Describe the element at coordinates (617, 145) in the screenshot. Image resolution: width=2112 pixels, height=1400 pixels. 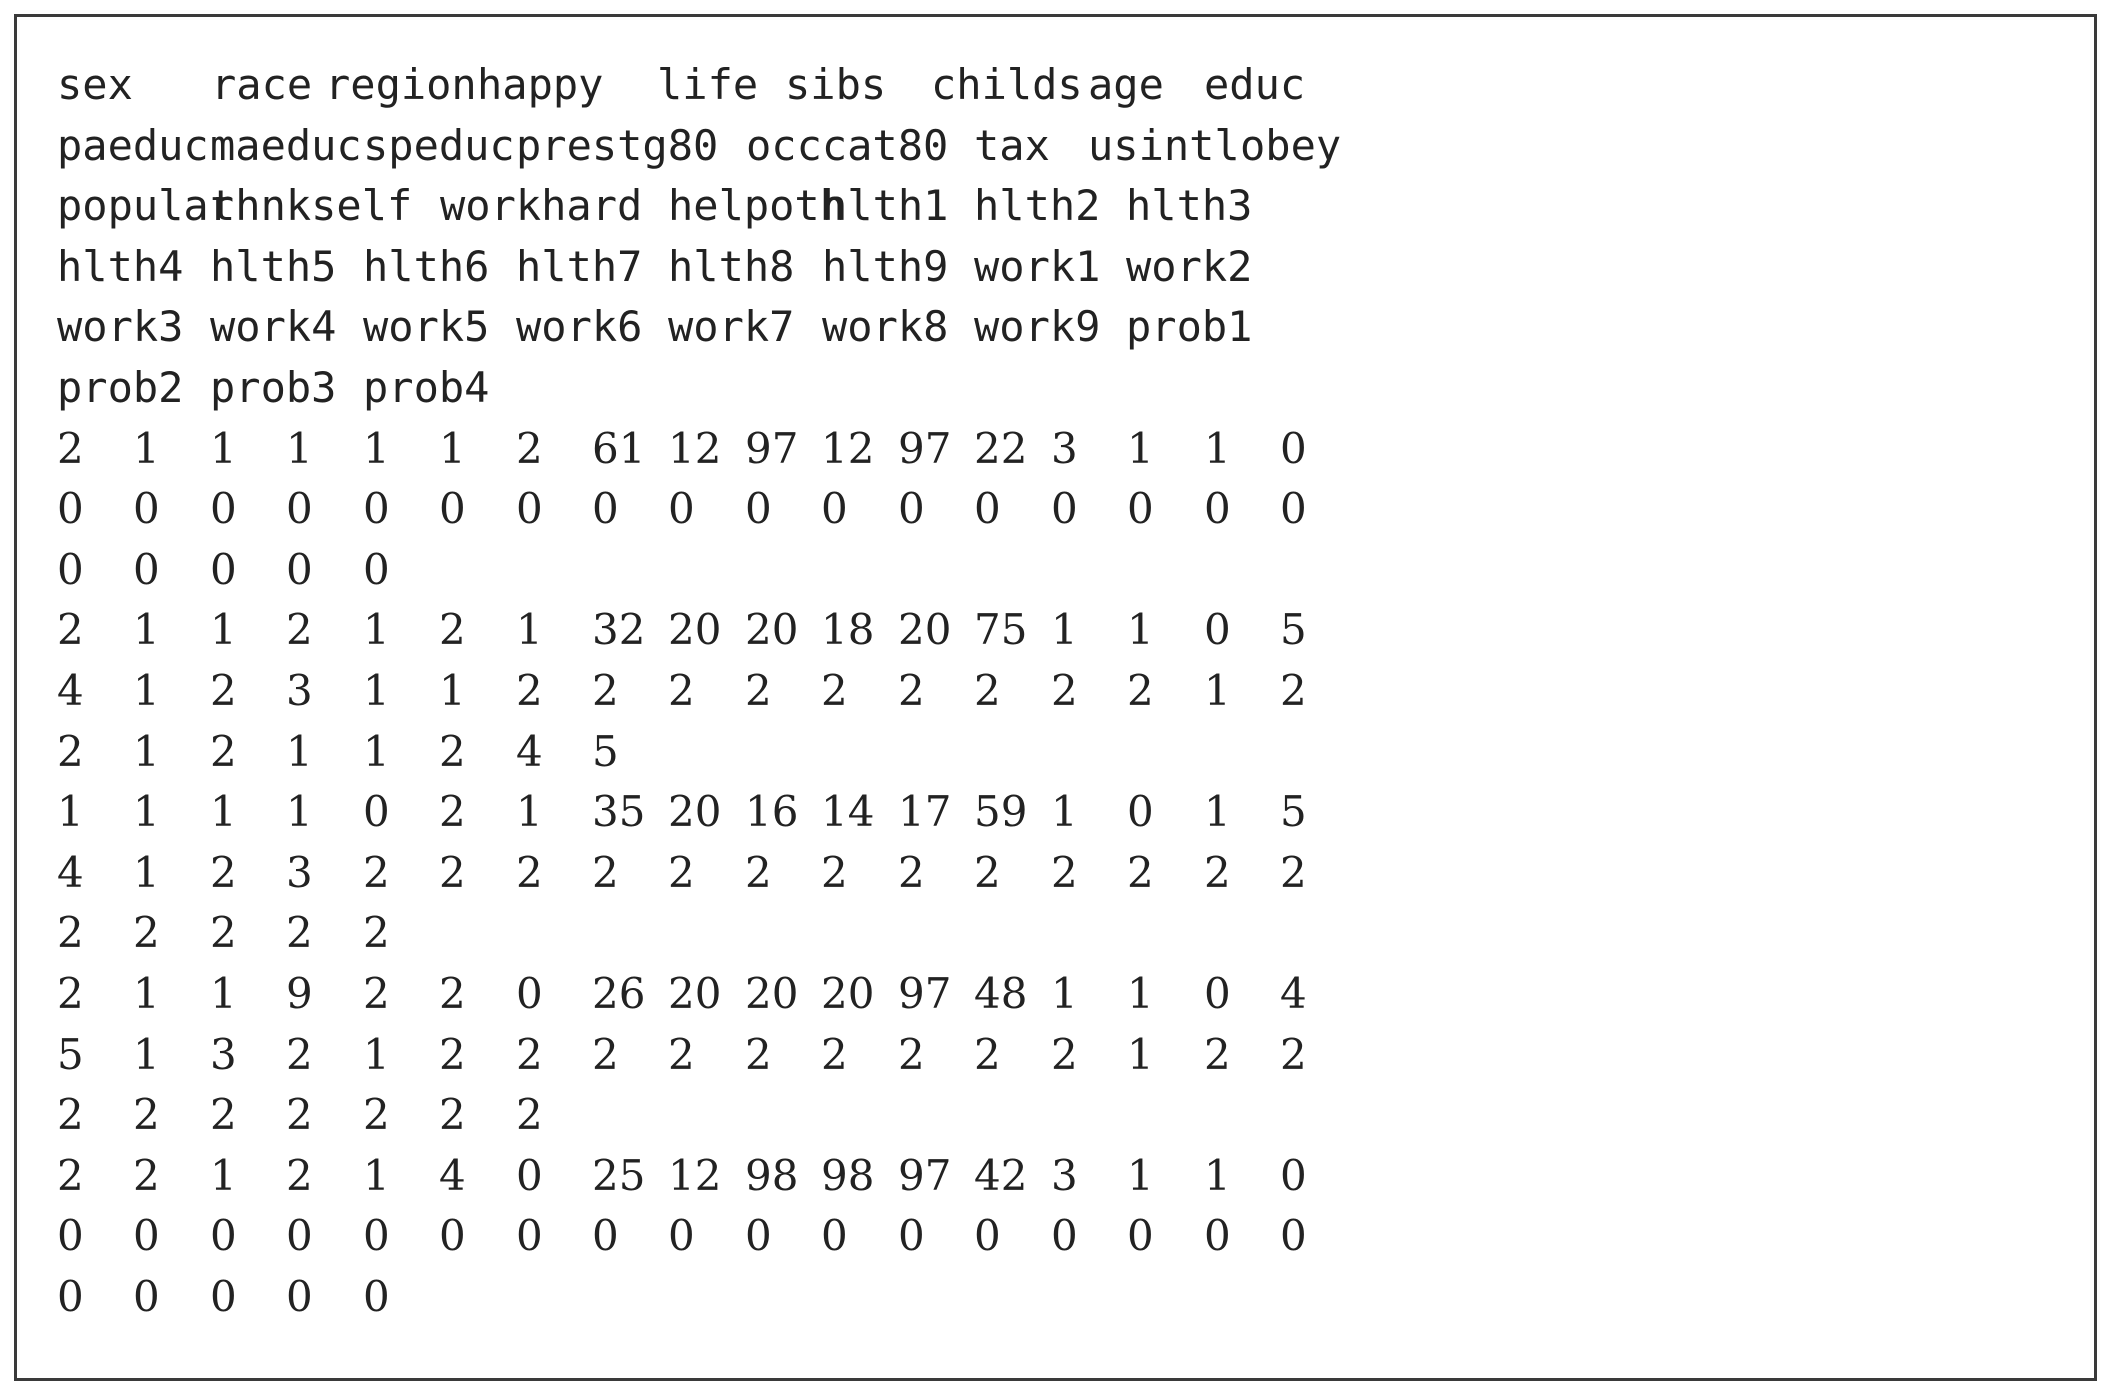
I see `variable-name: prestg80` at that location.